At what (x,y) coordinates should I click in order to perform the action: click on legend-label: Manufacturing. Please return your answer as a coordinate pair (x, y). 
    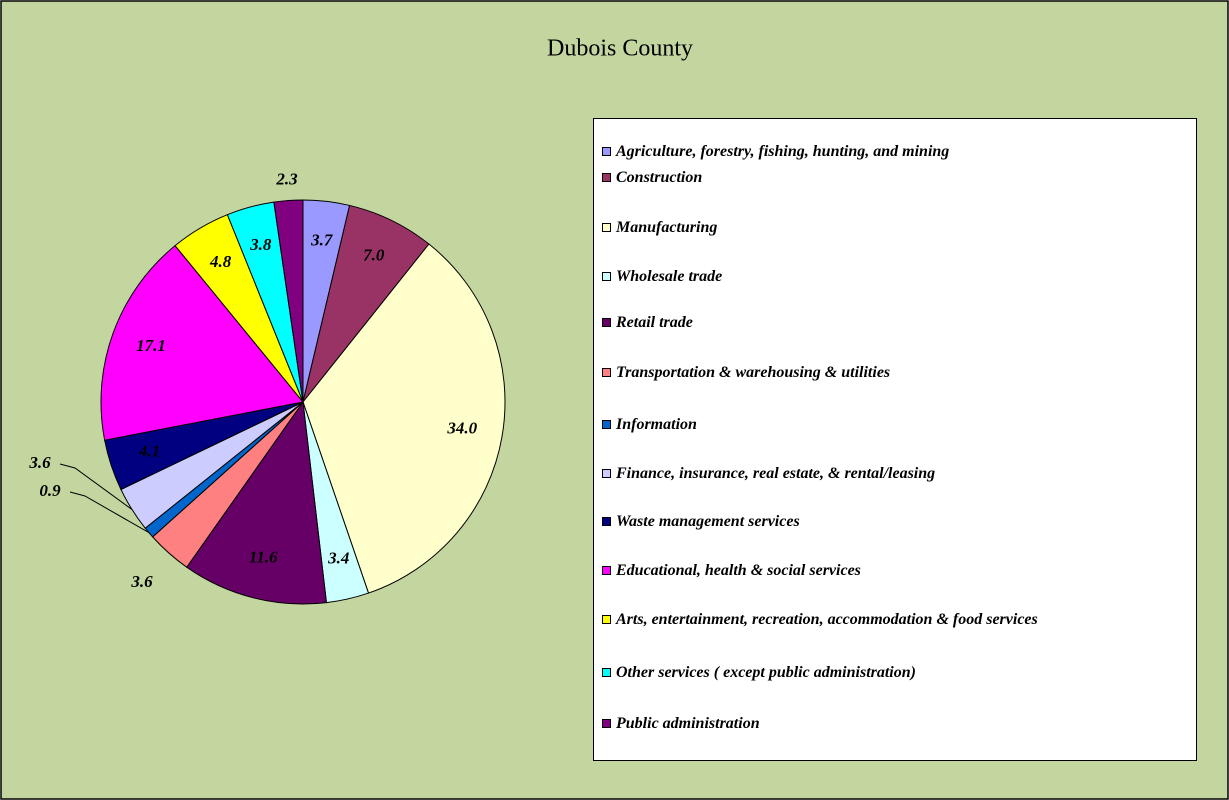
    Looking at the image, I should click on (667, 227).